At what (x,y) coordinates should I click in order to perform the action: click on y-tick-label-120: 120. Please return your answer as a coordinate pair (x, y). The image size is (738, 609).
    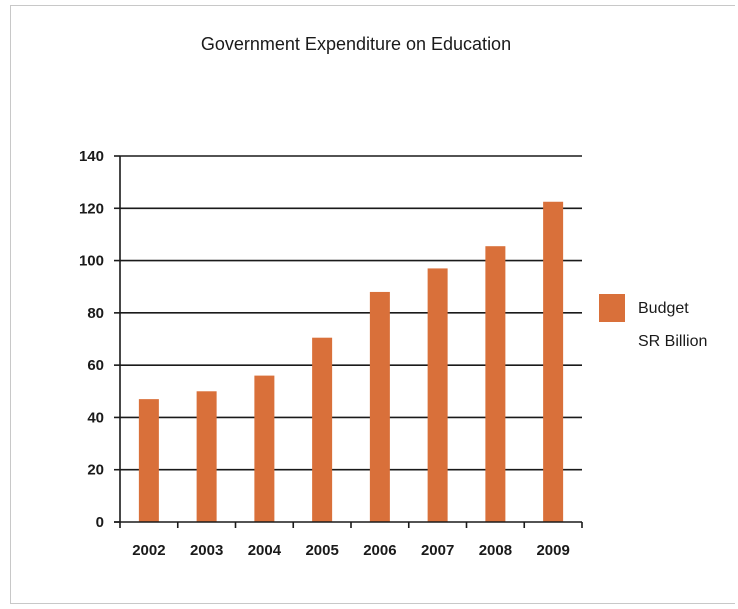
    Looking at the image, I should click on (91, 208).